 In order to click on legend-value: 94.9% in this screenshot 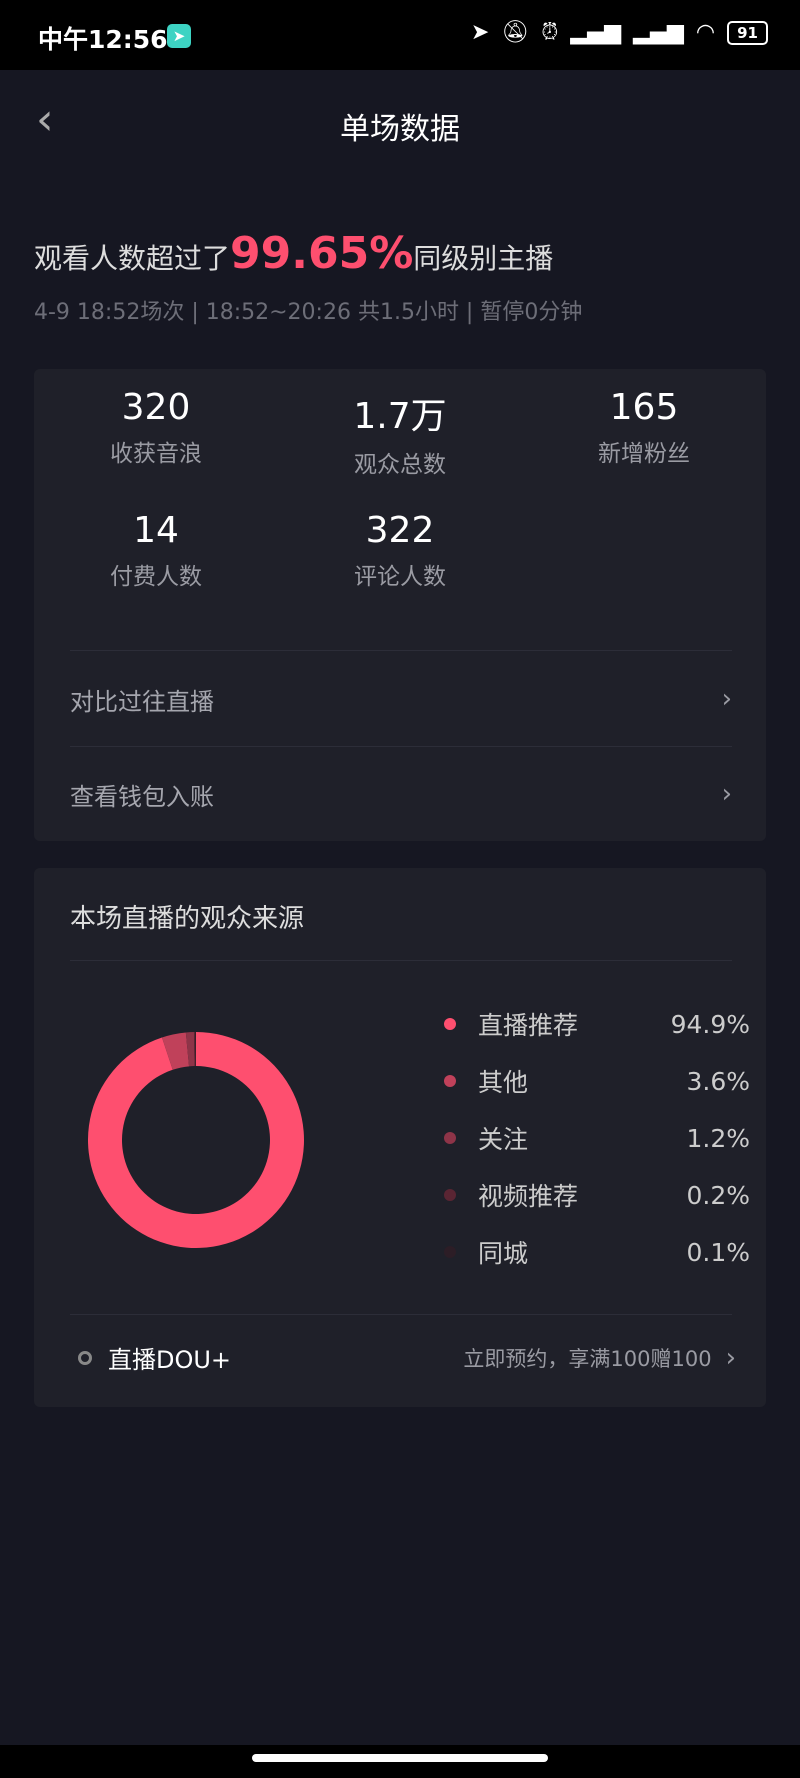, I will do `click(710, 1024)`.